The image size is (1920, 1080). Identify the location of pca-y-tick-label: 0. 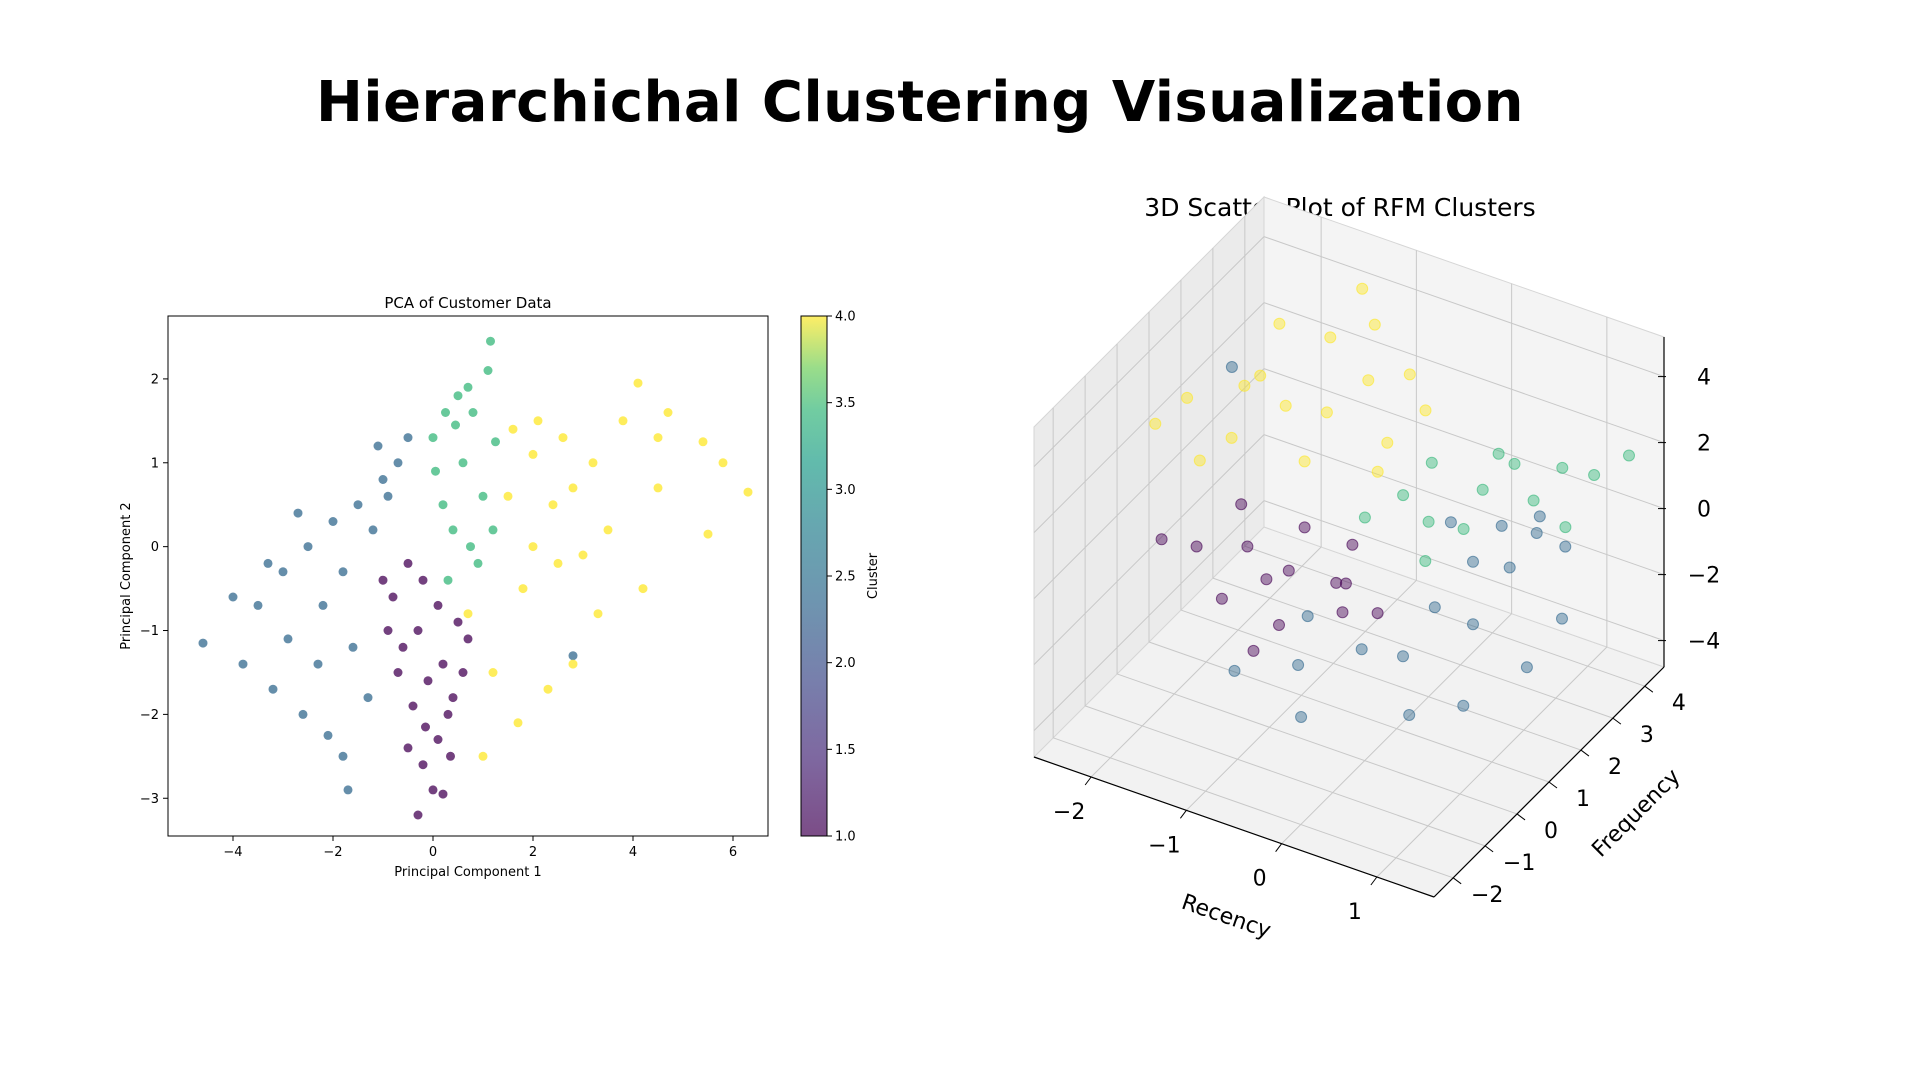
(155, 547).